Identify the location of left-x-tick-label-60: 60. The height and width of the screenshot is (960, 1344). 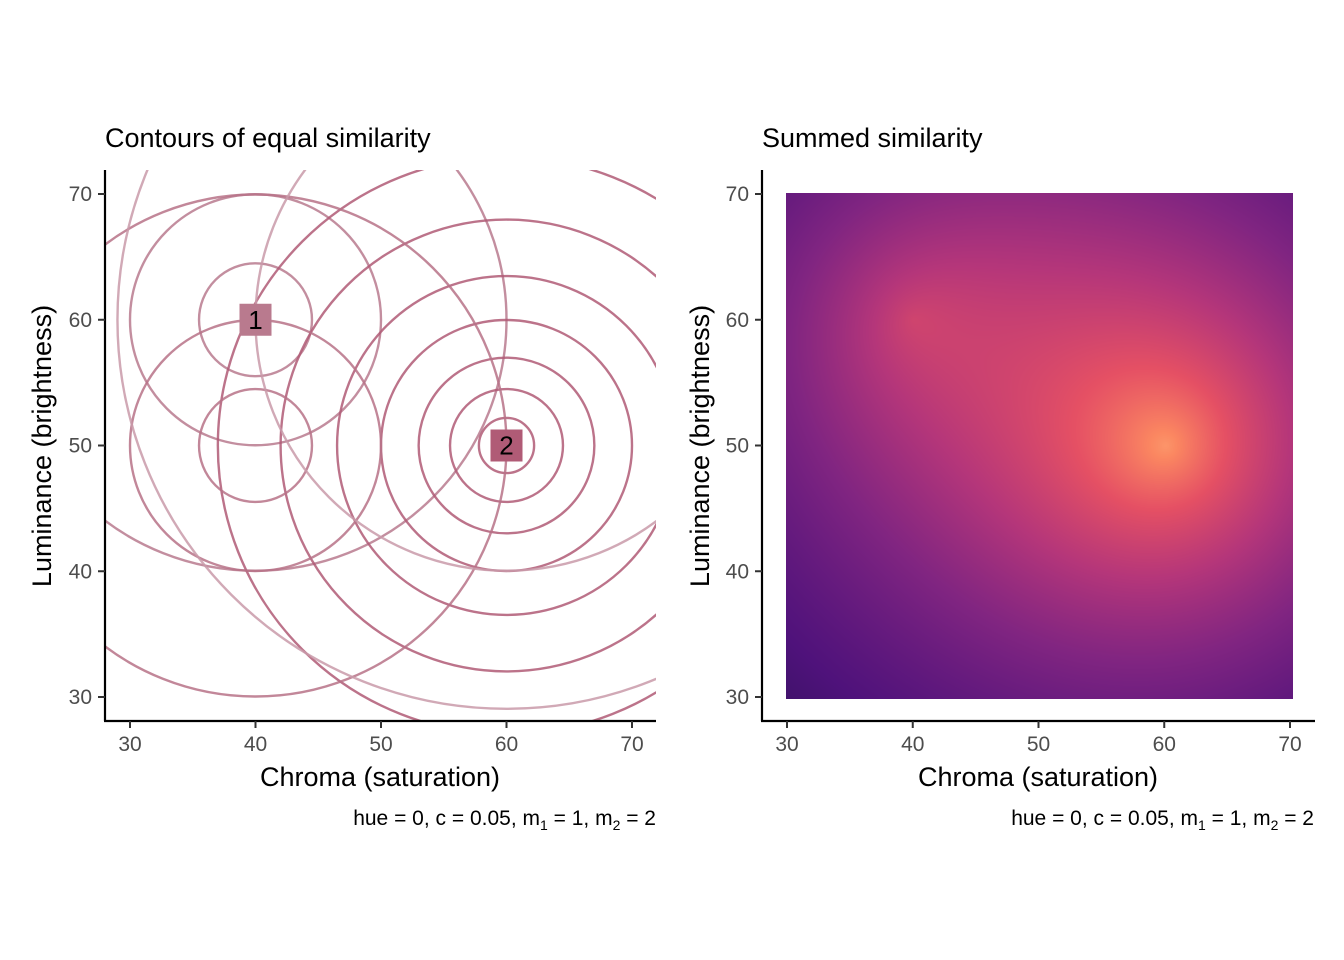
(506, 744).